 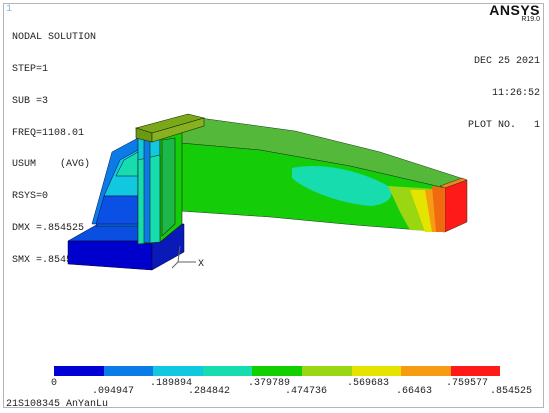 What do you see at coordinates (9, 9) in the screenshot?
I see `window-number: 1` at bounding box center [9, 9].